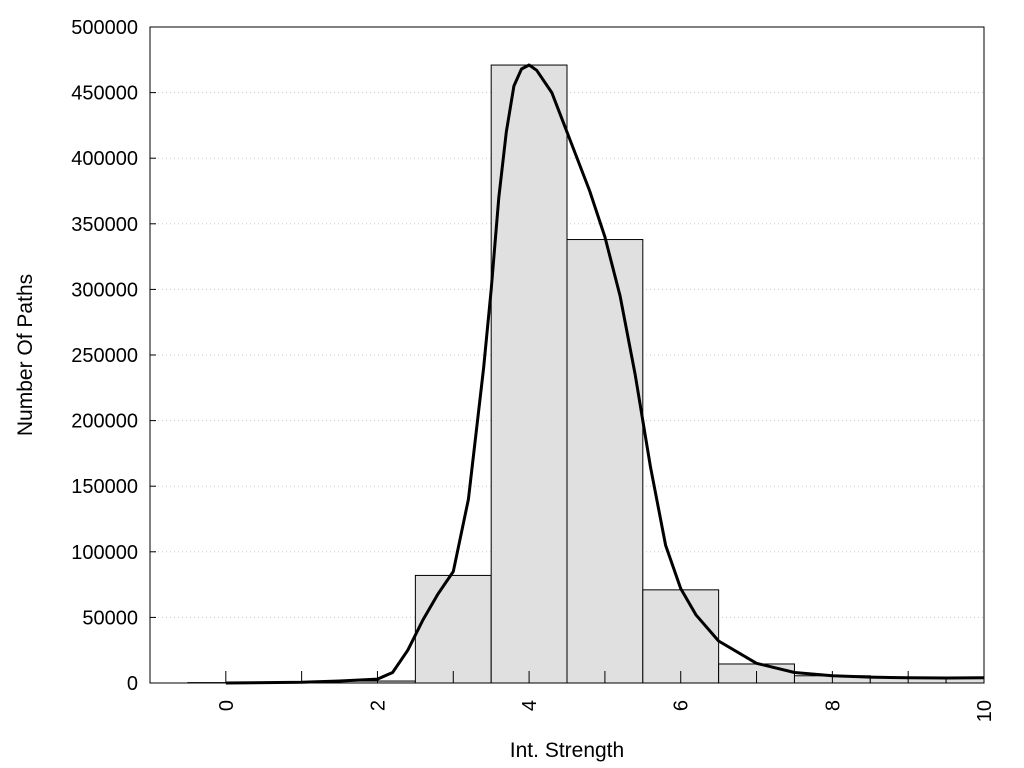 The width and height of the screenshot is (1024, 768). Describe the element at coordinates (104, 94) in the screenshot. I see `y-tick-label: 450000` at that location.